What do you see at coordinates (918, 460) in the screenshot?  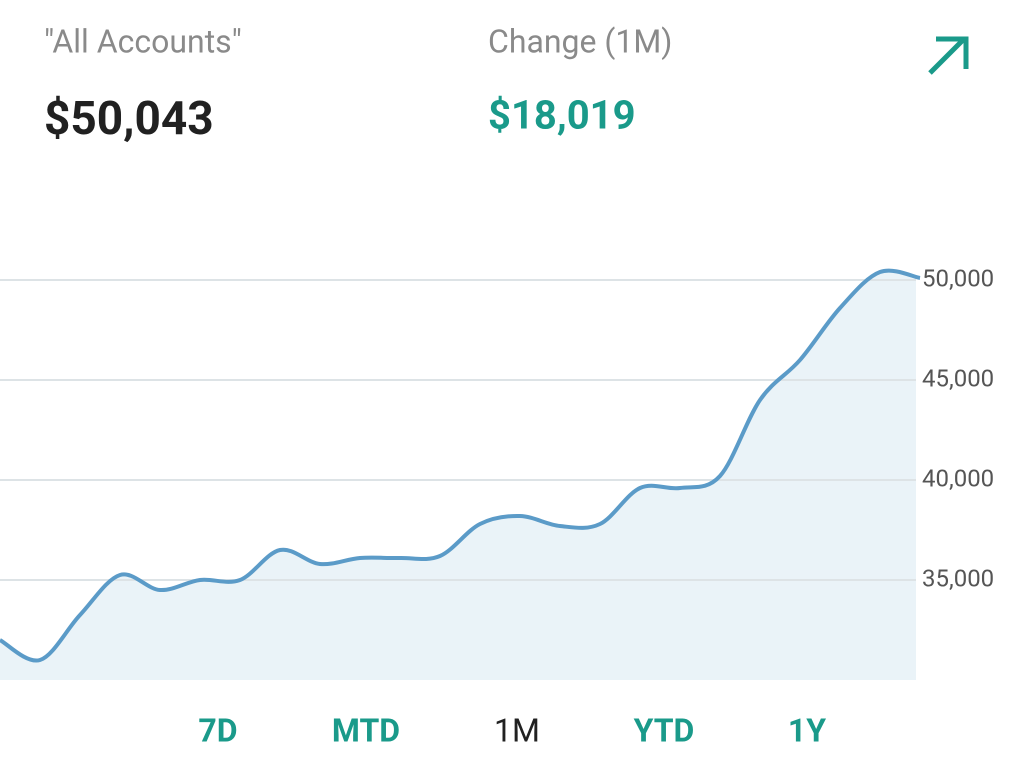 I see `plot-mask` at bounding box center [918, 460].